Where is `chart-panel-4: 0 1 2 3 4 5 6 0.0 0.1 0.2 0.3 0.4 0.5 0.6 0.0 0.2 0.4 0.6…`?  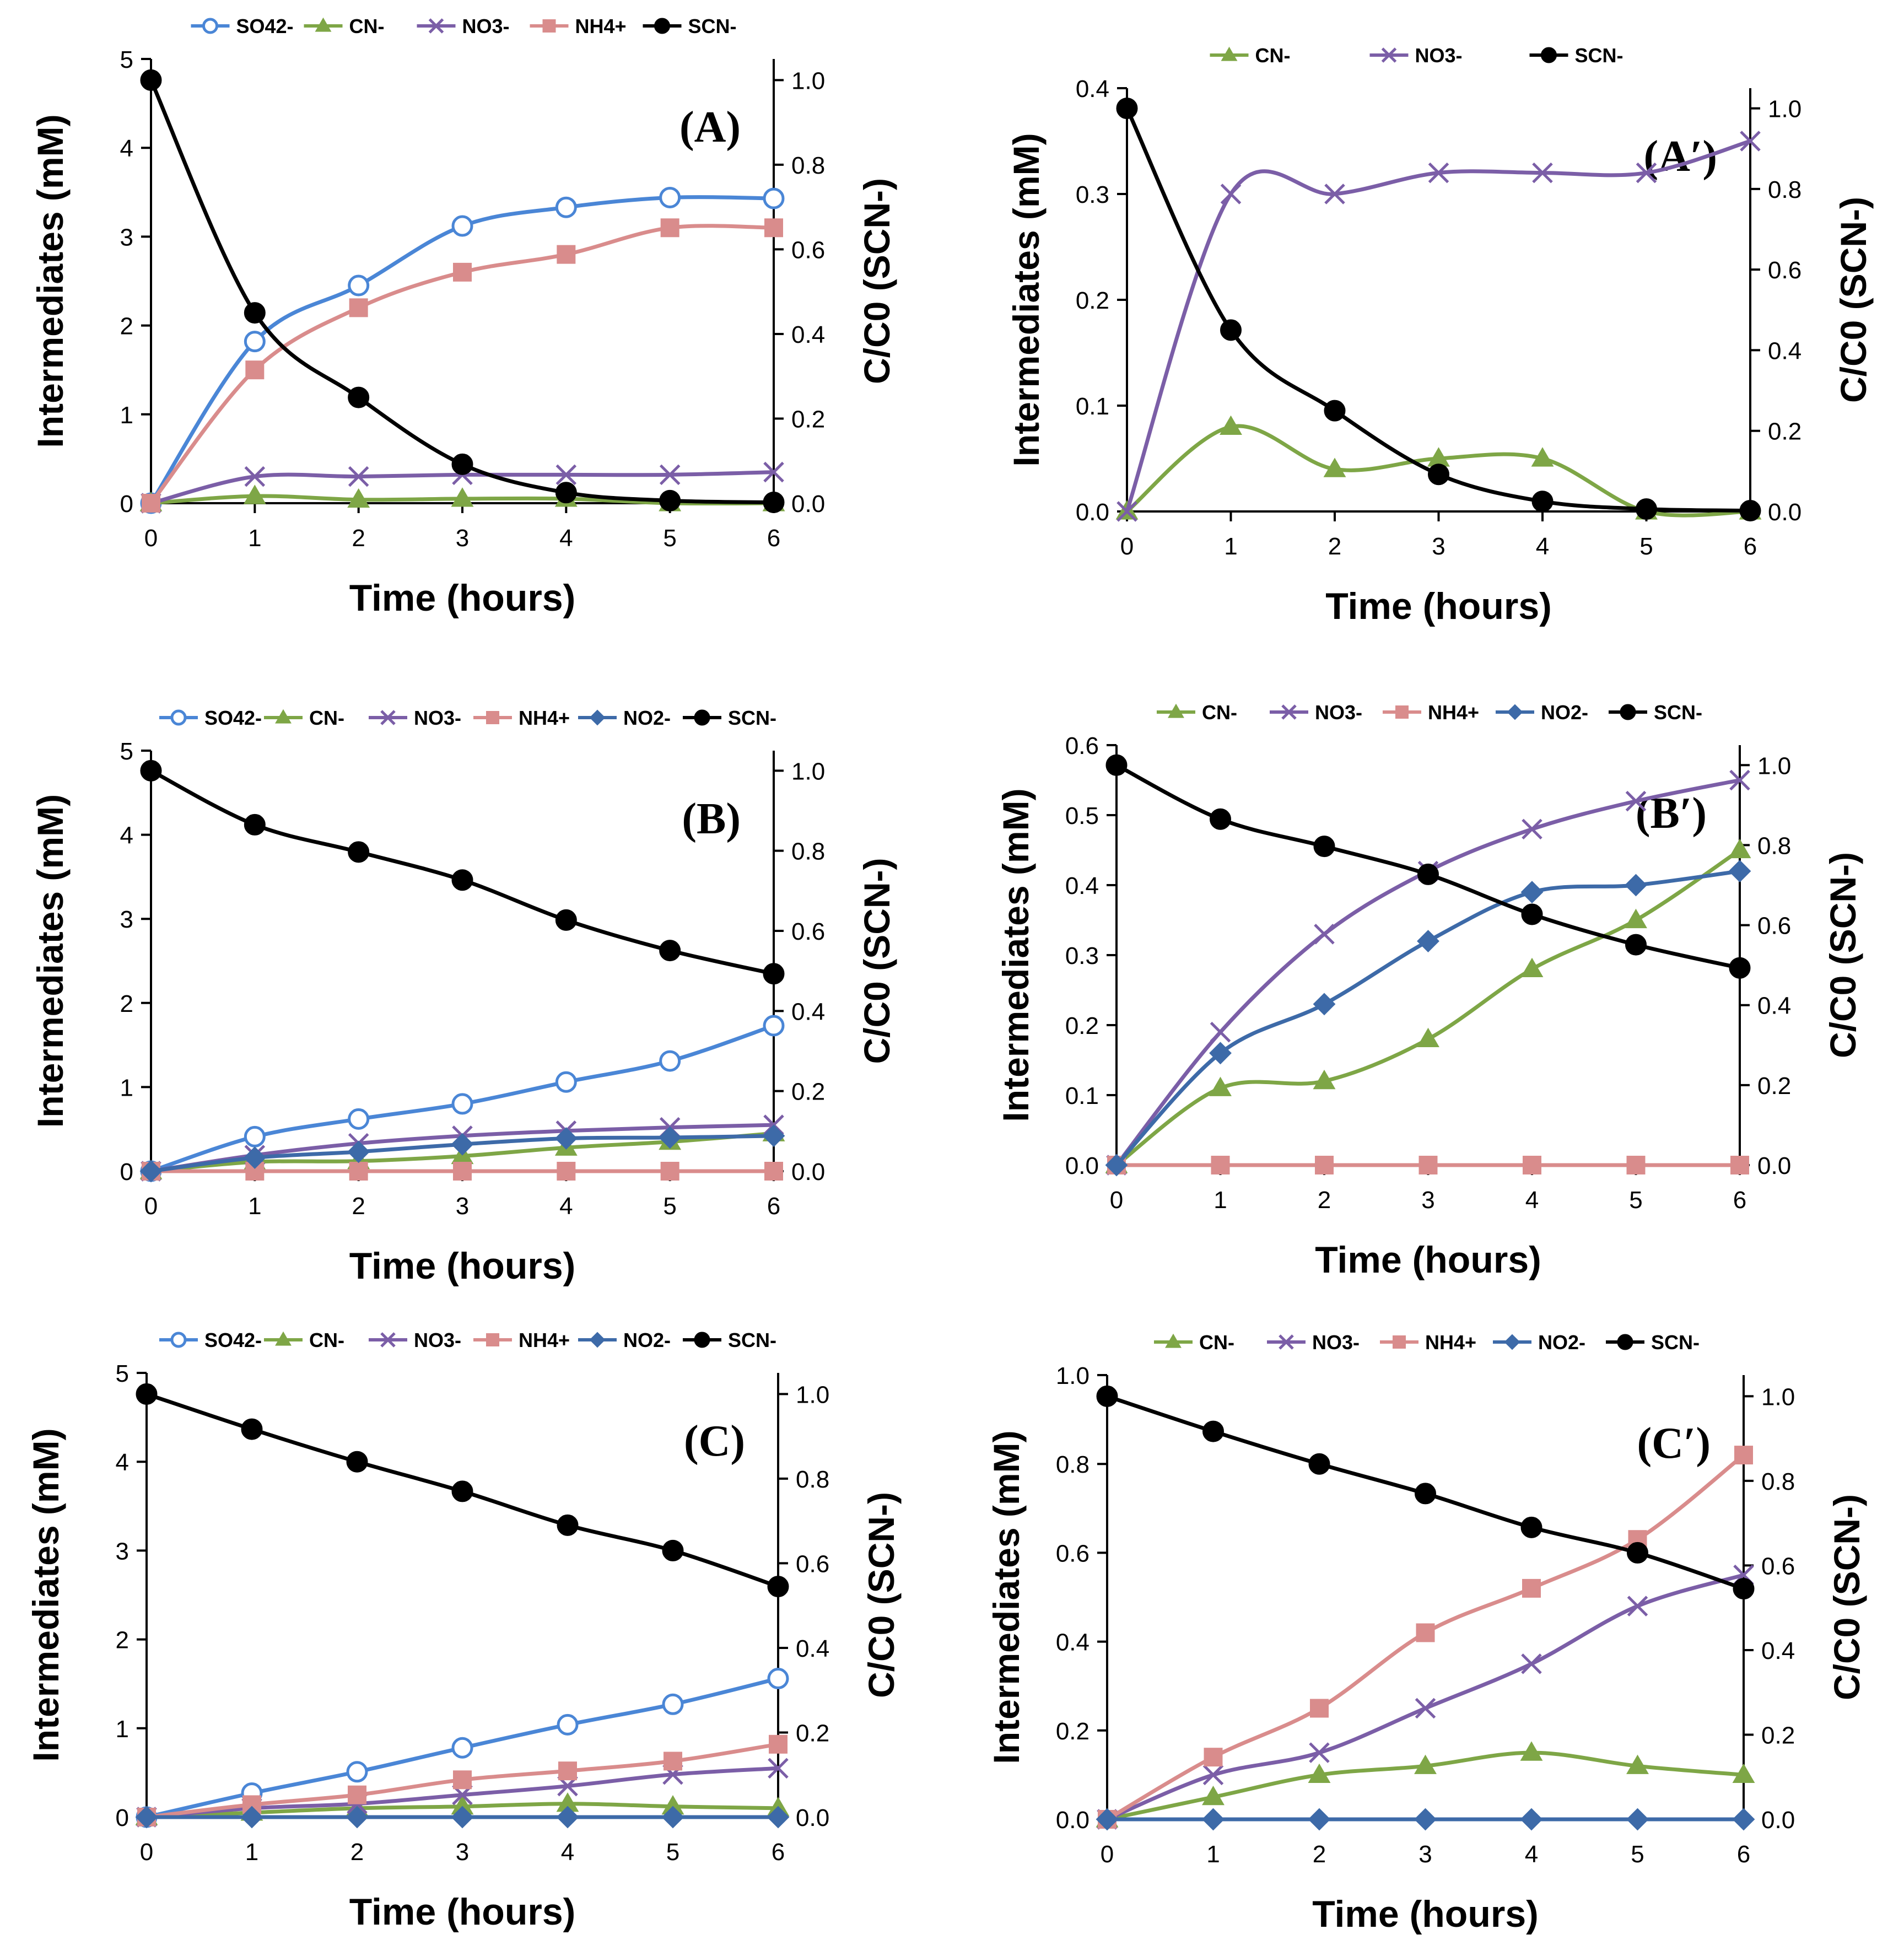 chart-panel-4: 0 1 2 3 4 5 6 0.0 0.1 0.2 0.3 0.4 0.5 0.6 0.0 0.2 0.4 0.6… is located at coordinates (1429, 991).